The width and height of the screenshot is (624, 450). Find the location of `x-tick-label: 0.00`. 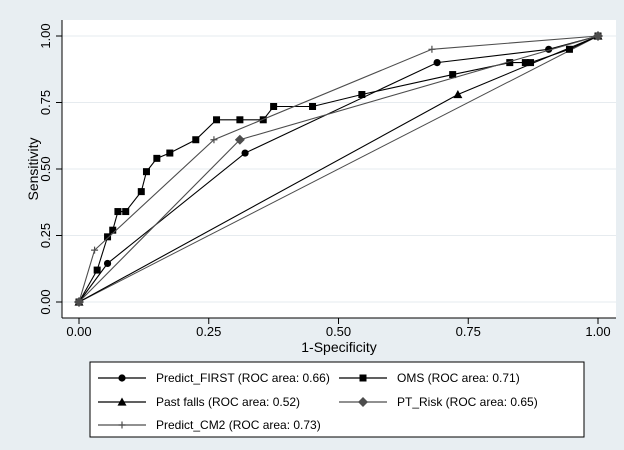

x-tick-label: 0.00 is located at coordinates (78, 331).